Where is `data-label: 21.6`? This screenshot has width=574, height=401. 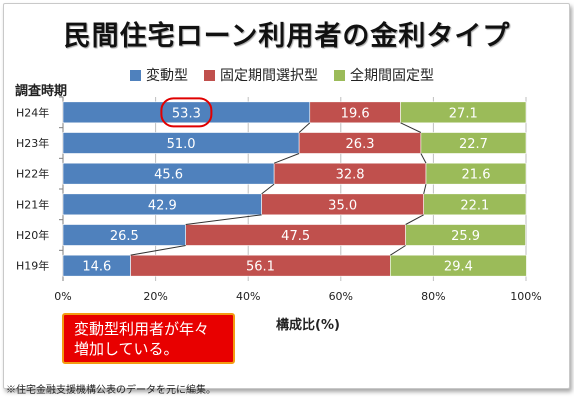
data-label: 21.6 is located at coordinates (476, 175).